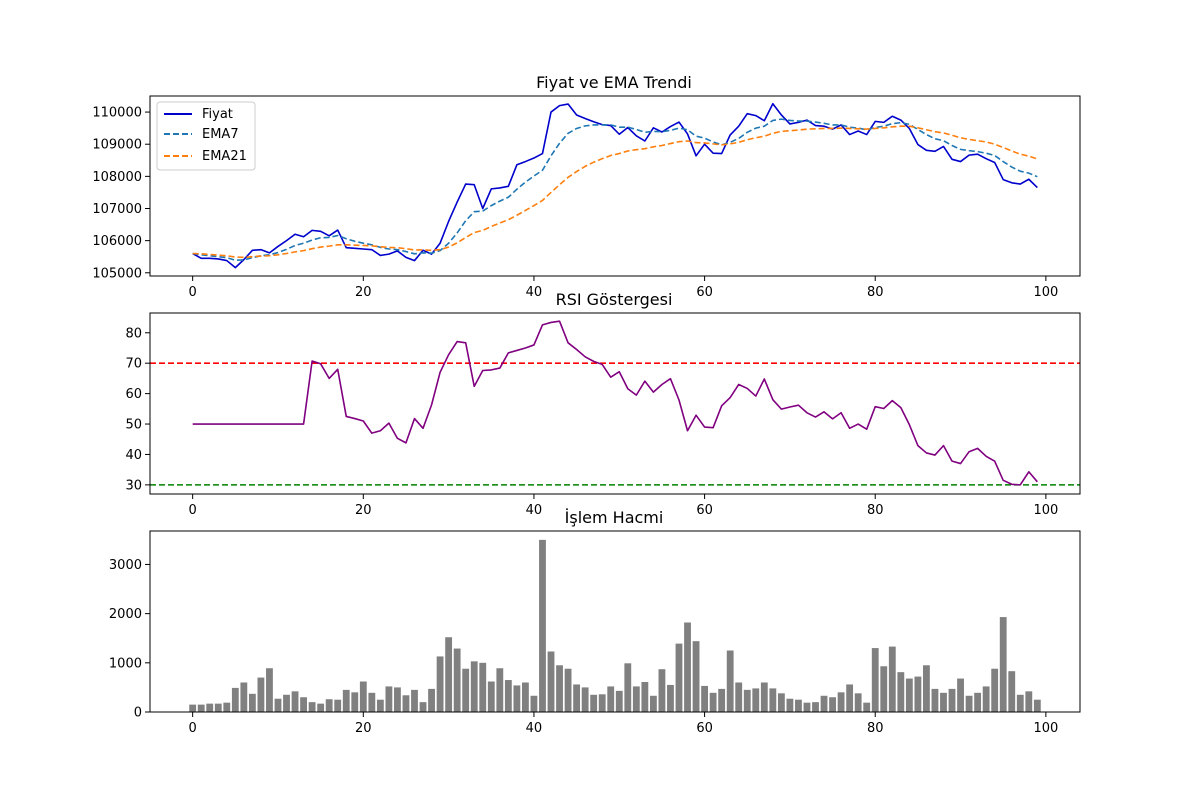 This screenshot has width=1200, height=800. Describe the element at coordinates (1045, 728) in the screenshot. I see `volume-x-tick-label: 100` at that location.